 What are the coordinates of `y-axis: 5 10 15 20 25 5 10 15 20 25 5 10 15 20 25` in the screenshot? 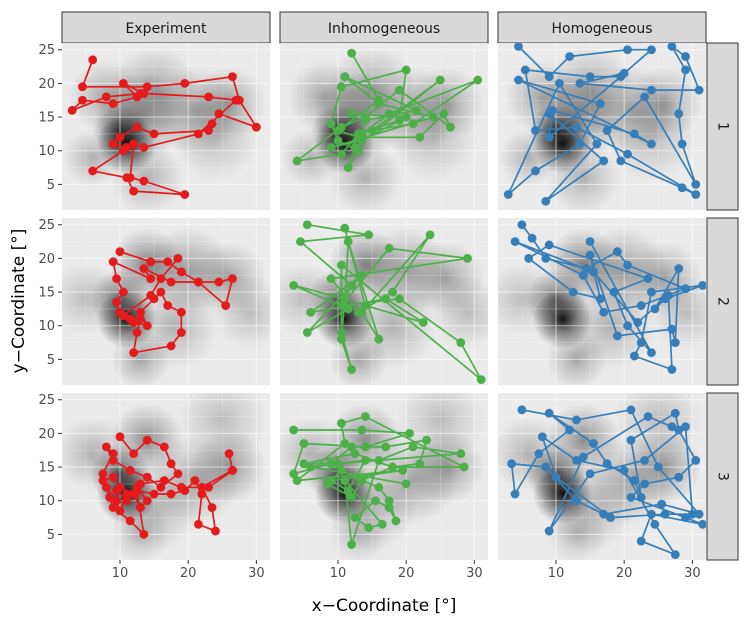 It's located at (50, 293).